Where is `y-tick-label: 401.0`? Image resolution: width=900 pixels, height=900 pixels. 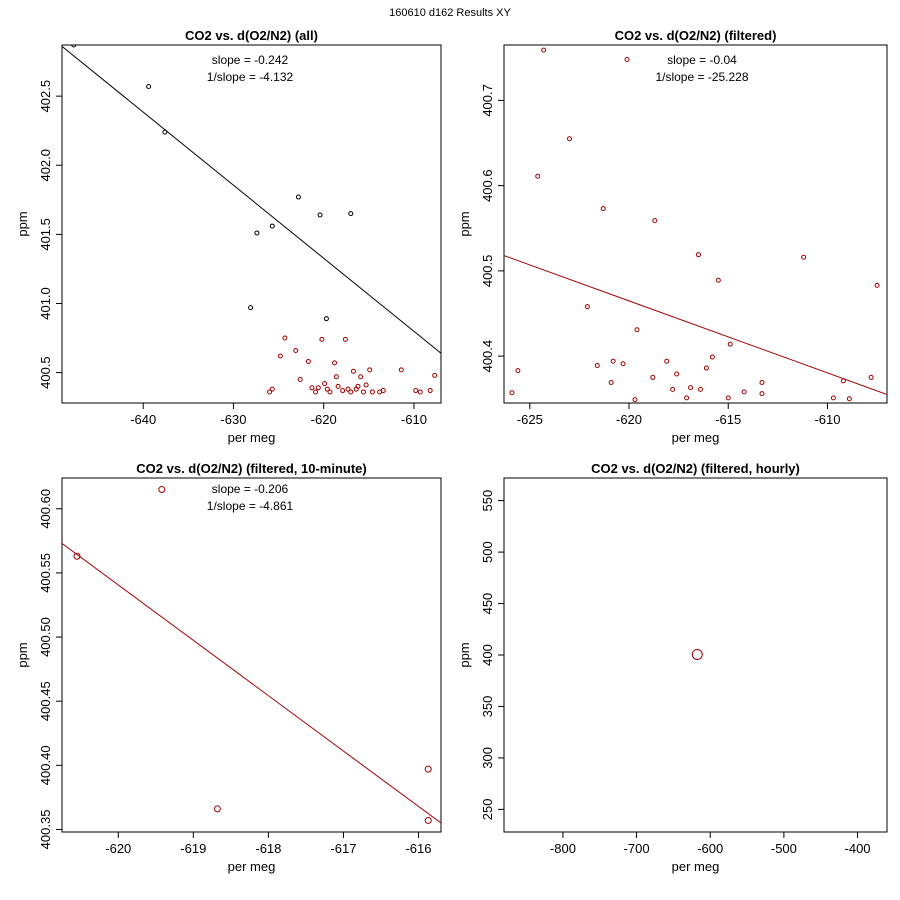 y-tick-label: 401.0 is located at coordinates (45, 303).